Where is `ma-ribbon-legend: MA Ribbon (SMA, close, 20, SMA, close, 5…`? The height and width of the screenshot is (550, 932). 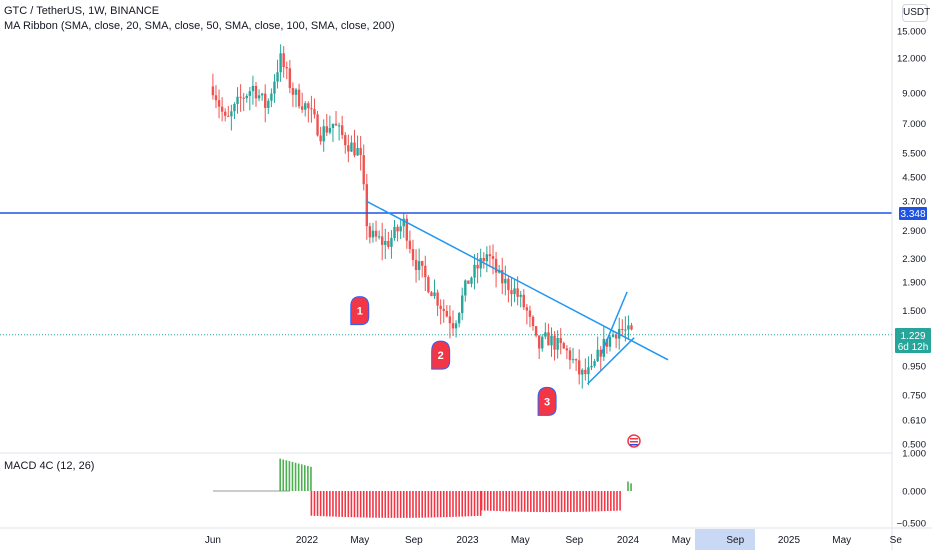
ma-ribbon-legend: MA Ribbon (SMA, close, 20, SMA, close, 5… is located at coordinates (199, 26).